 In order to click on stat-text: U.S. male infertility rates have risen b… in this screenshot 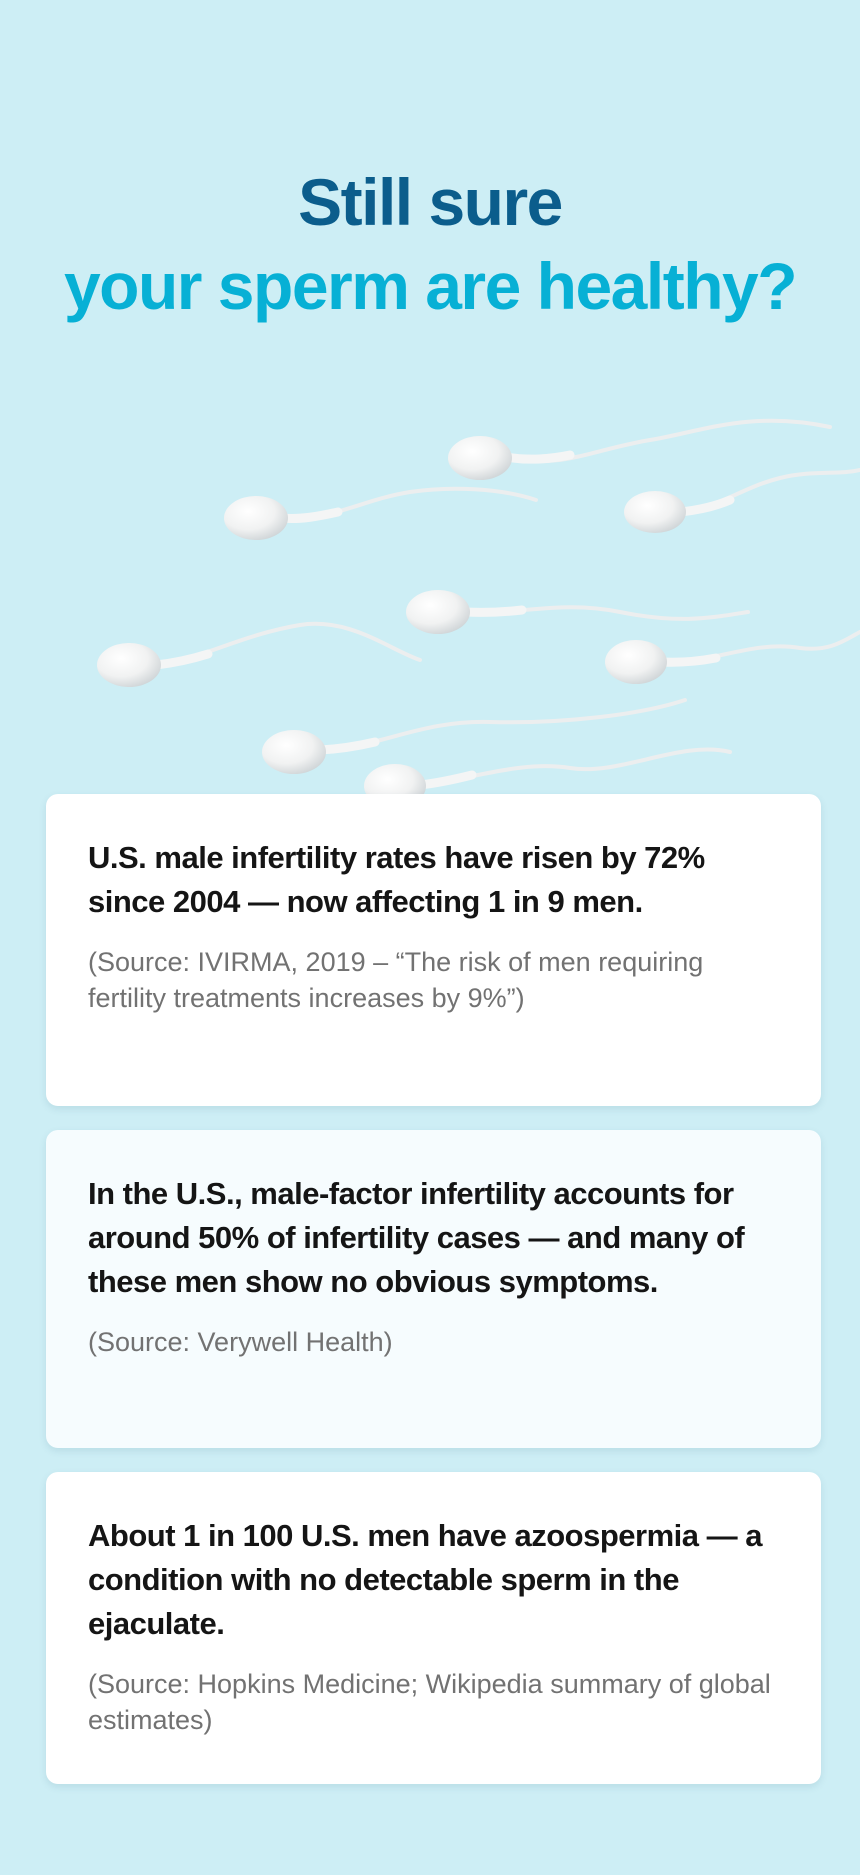, I will do `click(396, 879)`.